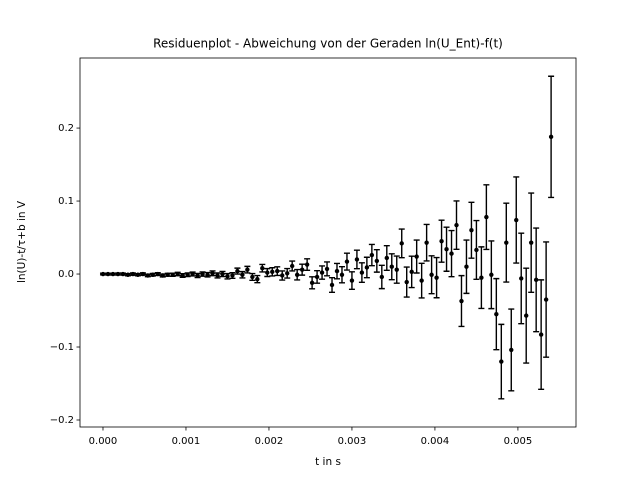  I want to click on y-tick-label: −0.2, so click(62, 420).